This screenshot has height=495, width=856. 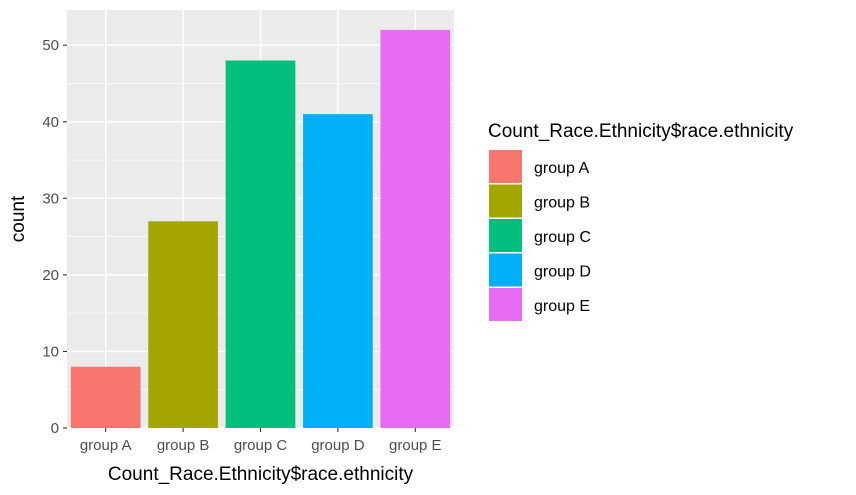 I want to click on y-tick-label: 30, so click(x=50, y=198).